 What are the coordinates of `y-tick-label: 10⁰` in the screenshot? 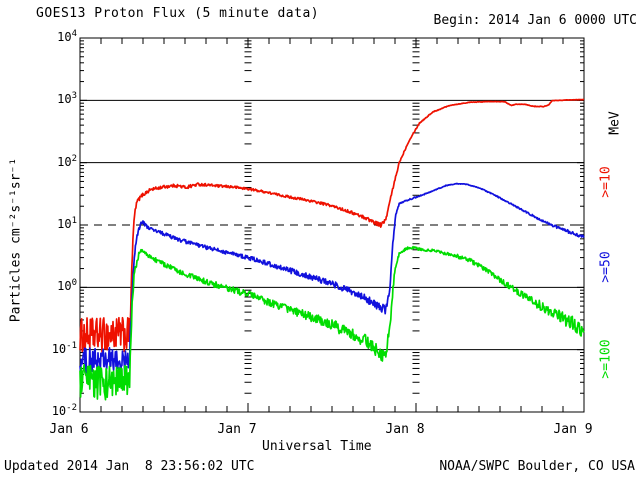 It's located at (67, 286).